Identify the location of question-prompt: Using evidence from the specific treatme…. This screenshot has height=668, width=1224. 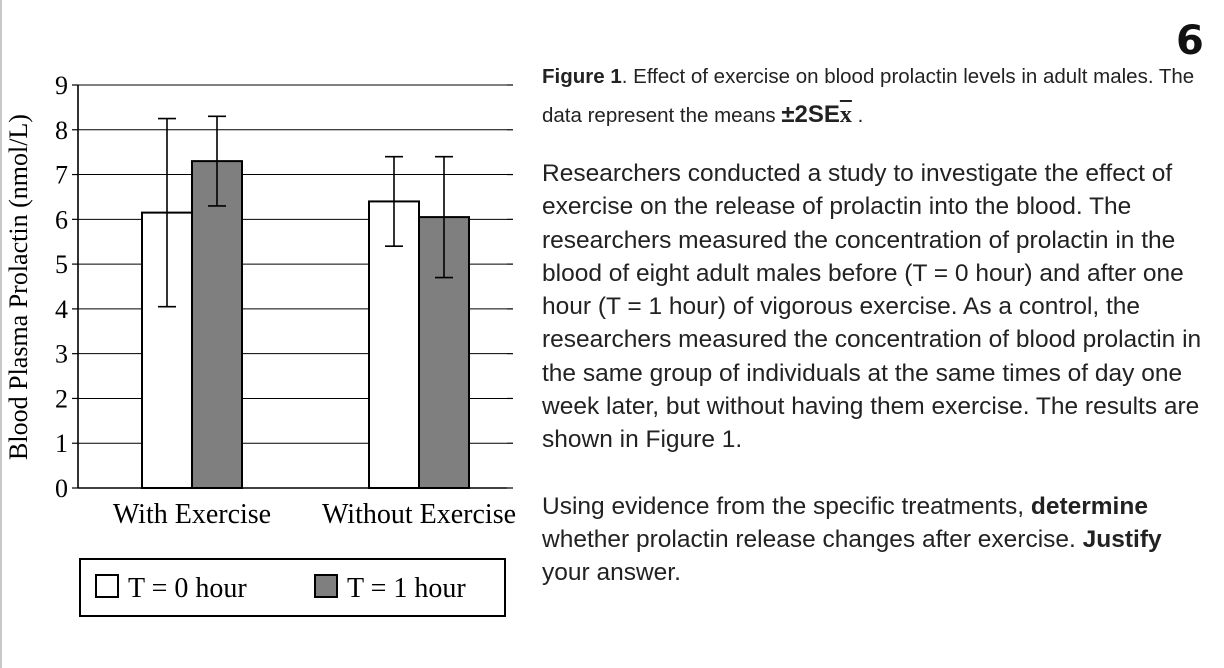
(877, 540).